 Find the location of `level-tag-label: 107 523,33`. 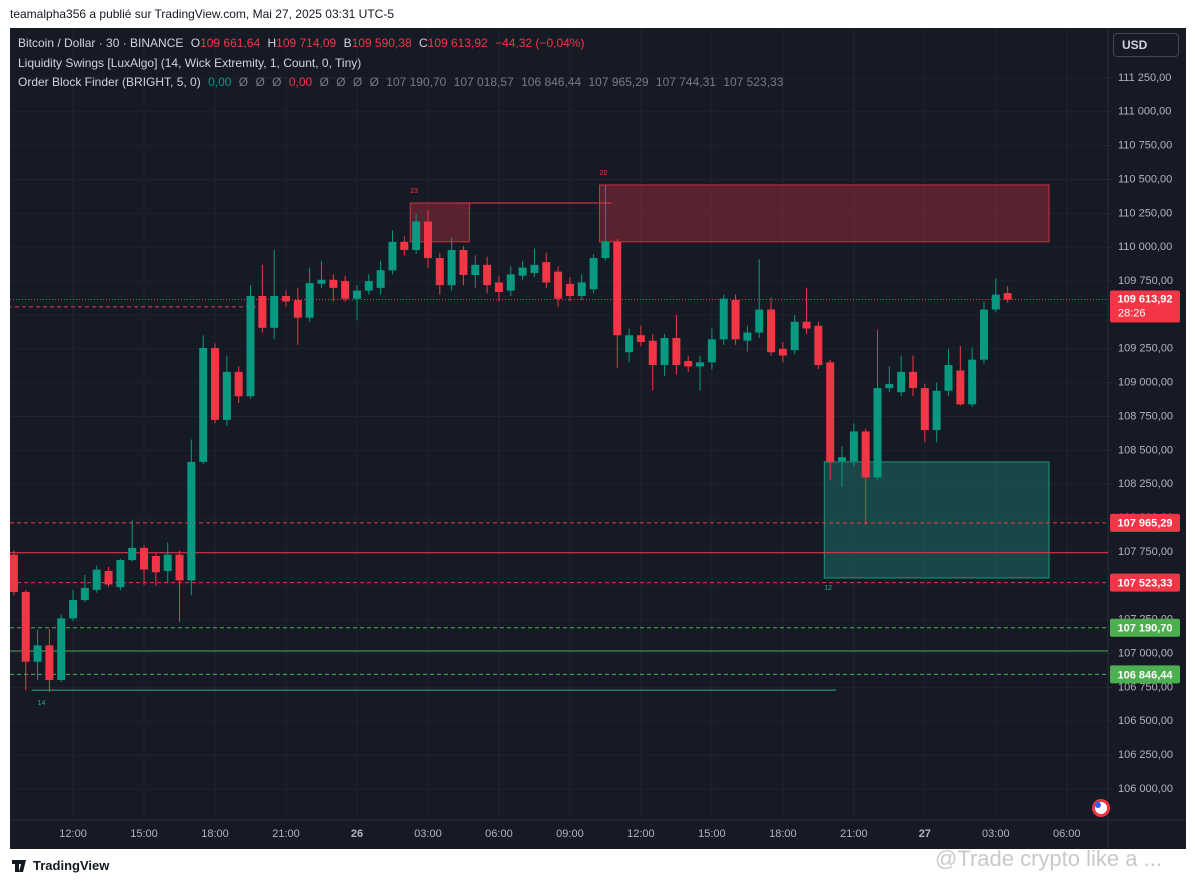

level-tag-label: 107 523,33 is located at coordinates (1144, 584).